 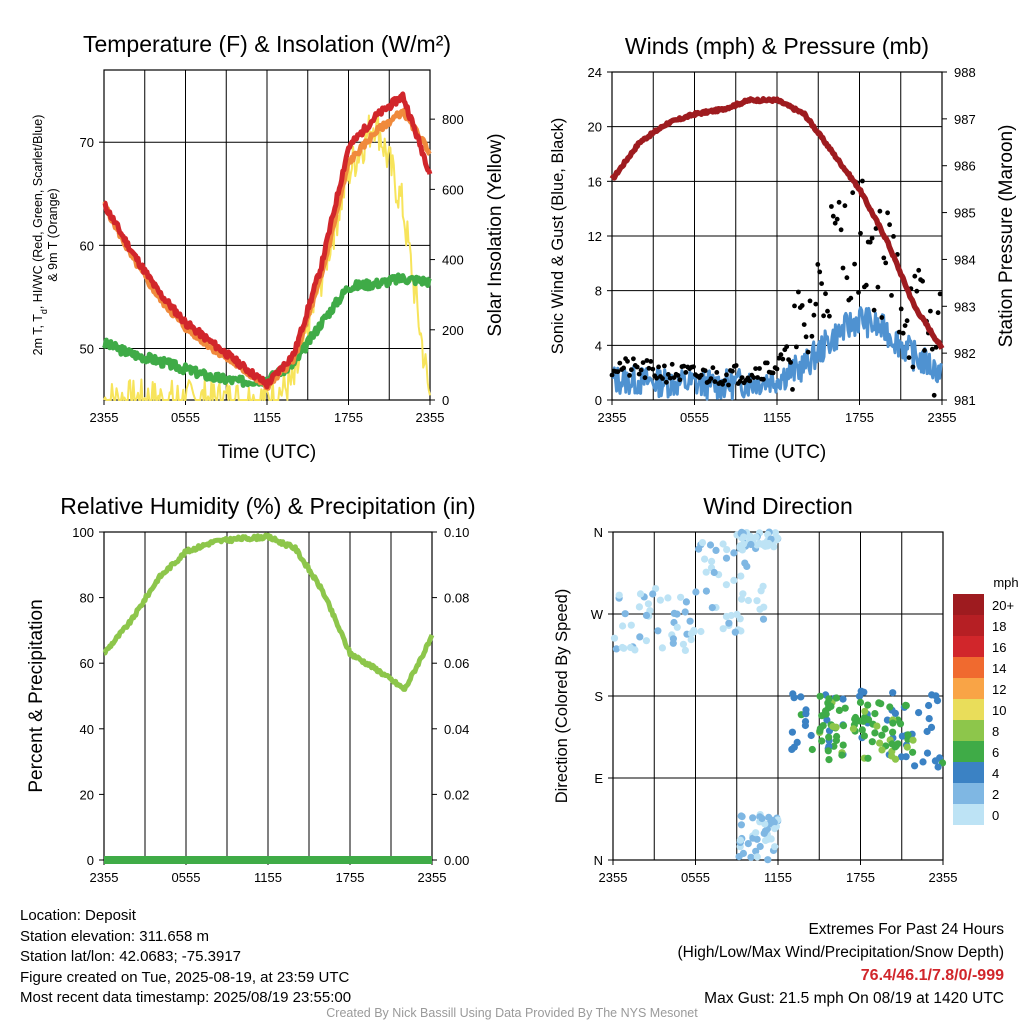 What do you see at coordinates (456, 729) in the screenshot?
I see `y2-tick-label-2-2: 0.04` at bounding box center [456, 729].